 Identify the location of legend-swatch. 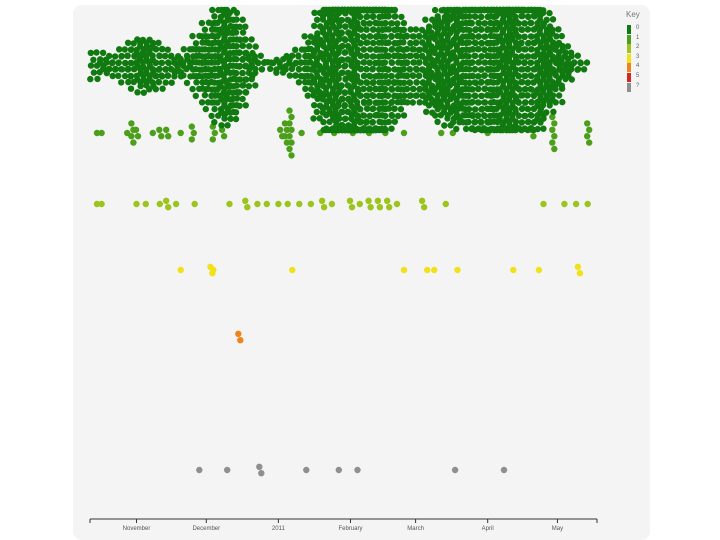
(629, 49).